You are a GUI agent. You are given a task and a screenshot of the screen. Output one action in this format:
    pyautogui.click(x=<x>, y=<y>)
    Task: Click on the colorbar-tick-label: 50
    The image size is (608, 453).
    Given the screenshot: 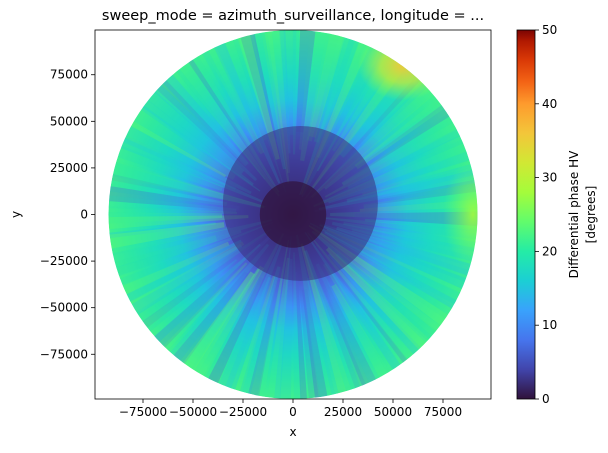 What is the action you would take?
    pyautogui.click(x=549, y=30)
    